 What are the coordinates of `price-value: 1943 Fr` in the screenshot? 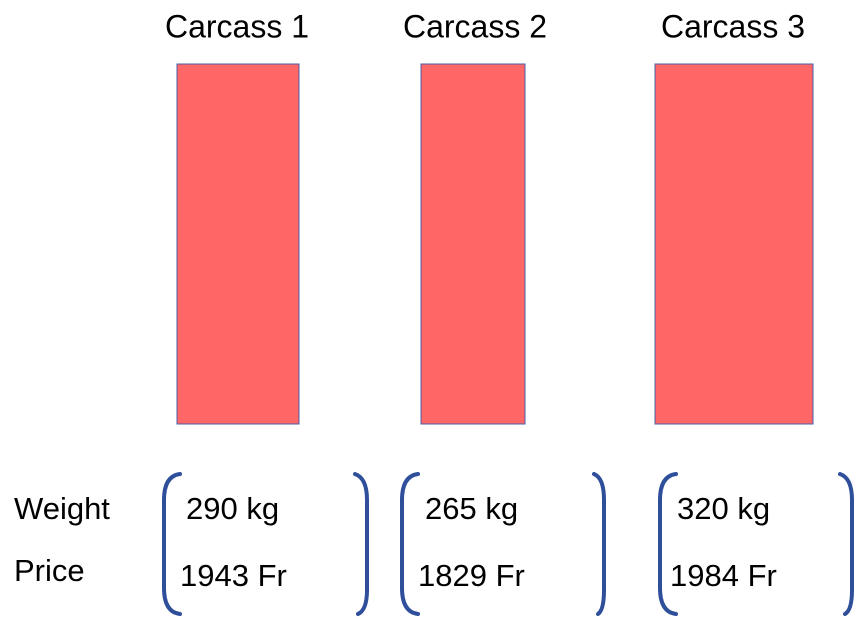 It's located at (233, 575).